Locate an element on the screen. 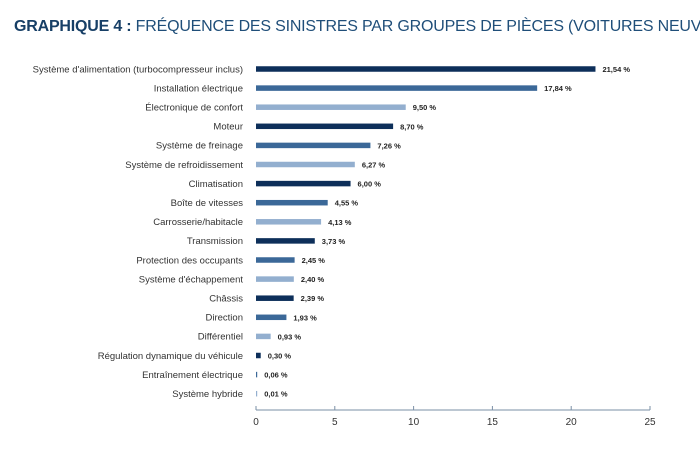  value-label: 7,26 % is located at coordinates (389, 145).